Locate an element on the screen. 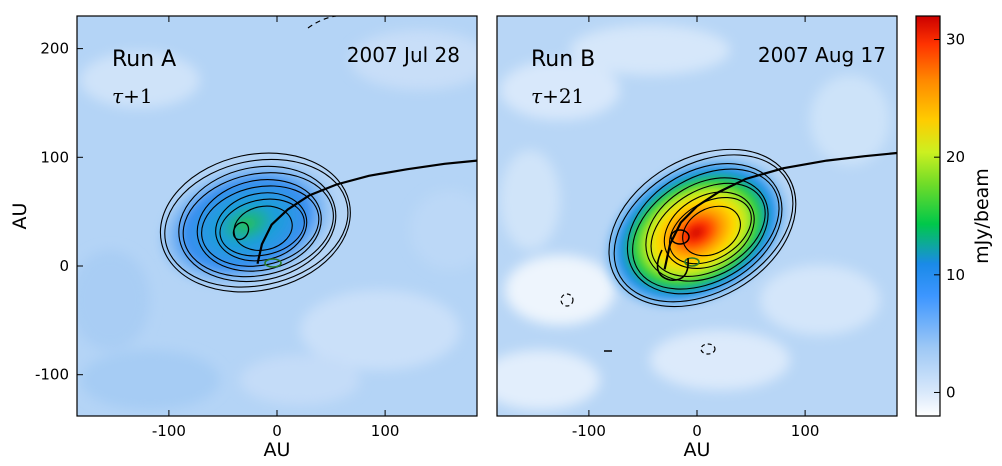 The width and height of the screenshot is (1002, 466). run-a-xtick-label: 0 is located at coordinates (277, 431).